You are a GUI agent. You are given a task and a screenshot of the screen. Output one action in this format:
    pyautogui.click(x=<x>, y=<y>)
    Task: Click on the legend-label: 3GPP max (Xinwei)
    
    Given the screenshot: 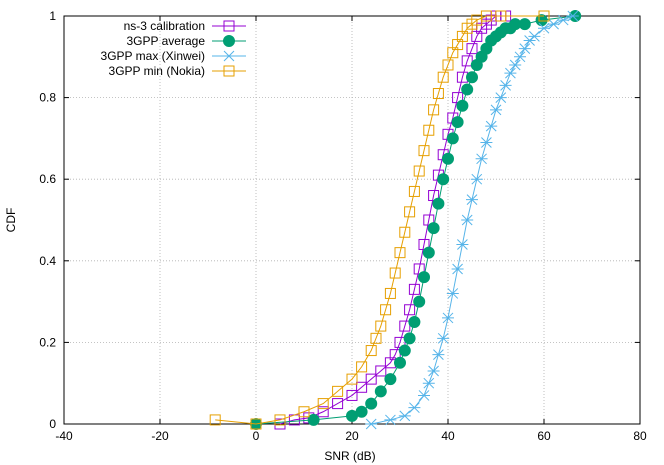 What is the action you would take?
    pyautogui.click(x=153, y=56)
    